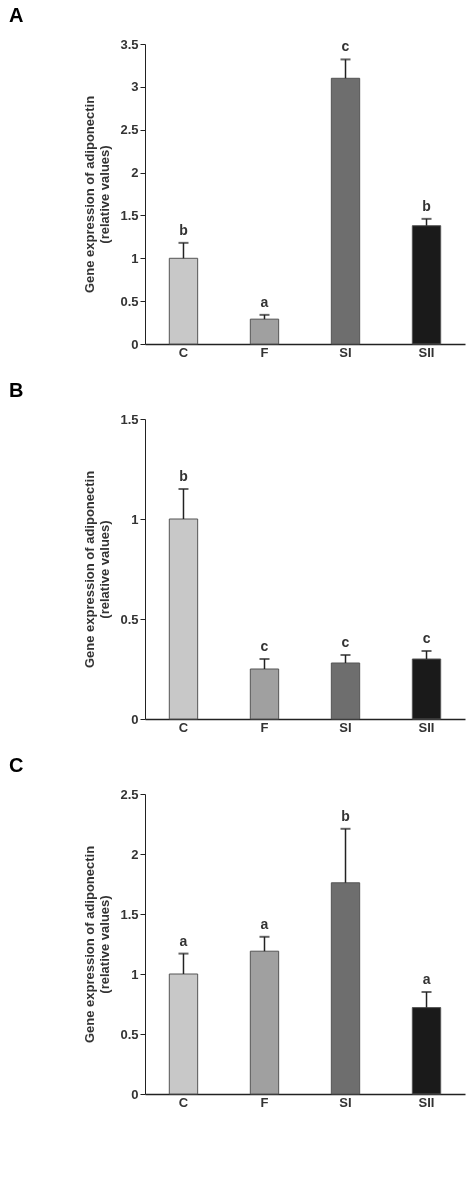 Image resolution: width=475 pixels, height=1187 pixels. I want to click on chart-title: C, so click(16, 765).